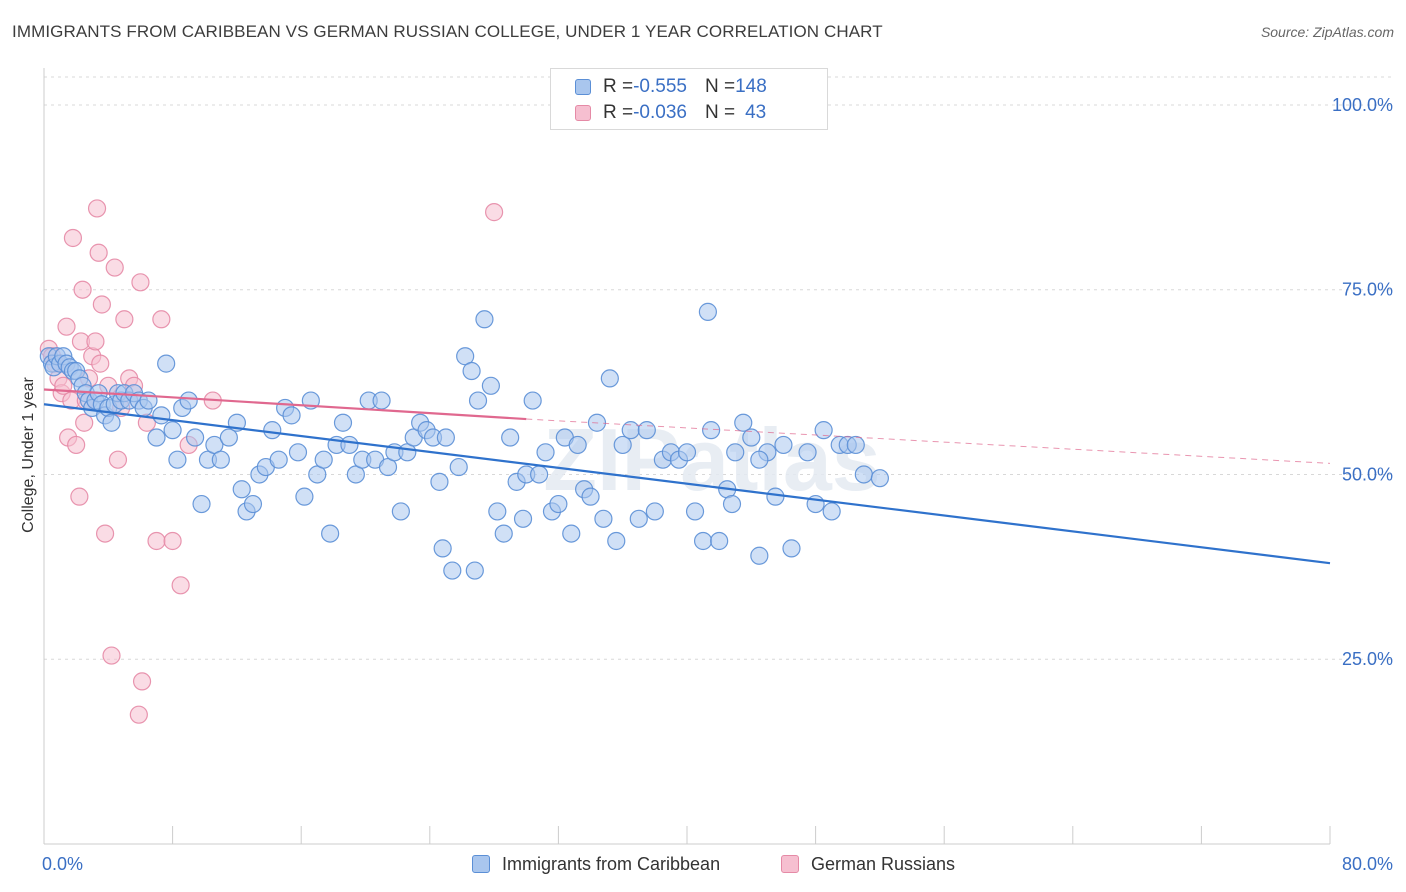  I want to click on y-tick-label: 25.0%, so click(1367, 659).